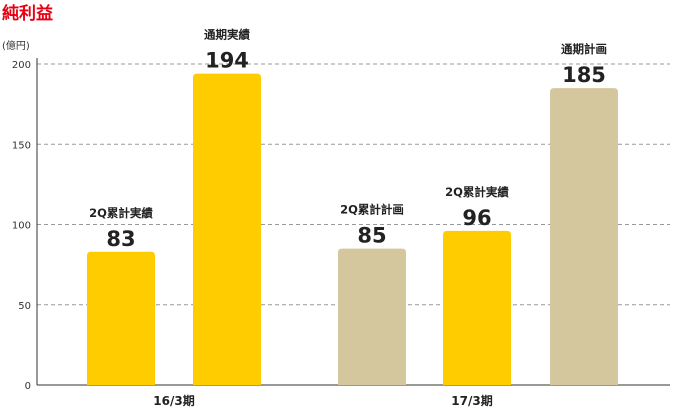 This screenshot has height=411, width=680. What do you see at coordinates (173, 400) in the screenshot?
I see `x-group-label: 16/3期` at bounding box center [173, 400].